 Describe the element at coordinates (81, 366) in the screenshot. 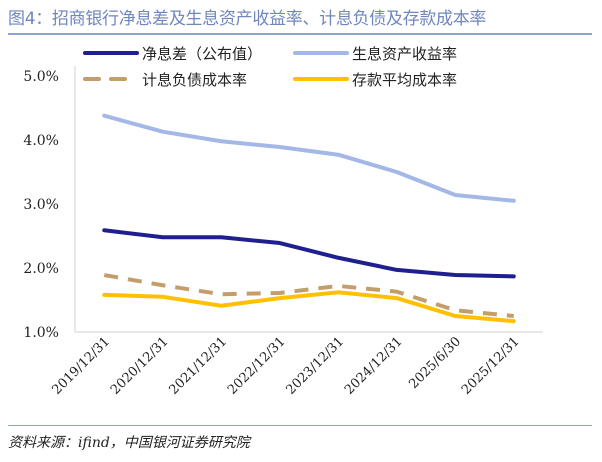

I see `x-tick-label: 2019/12/31` at that location.